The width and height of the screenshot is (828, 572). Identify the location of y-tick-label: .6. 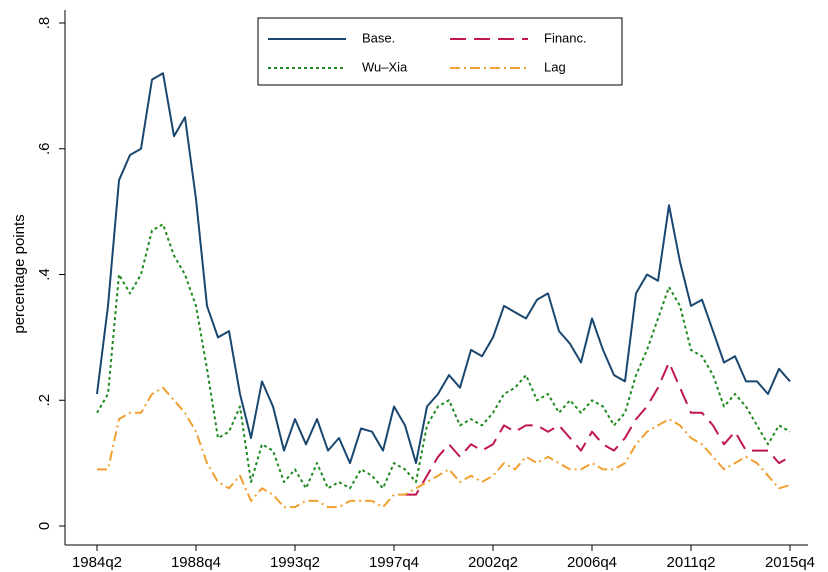
(44, 148).